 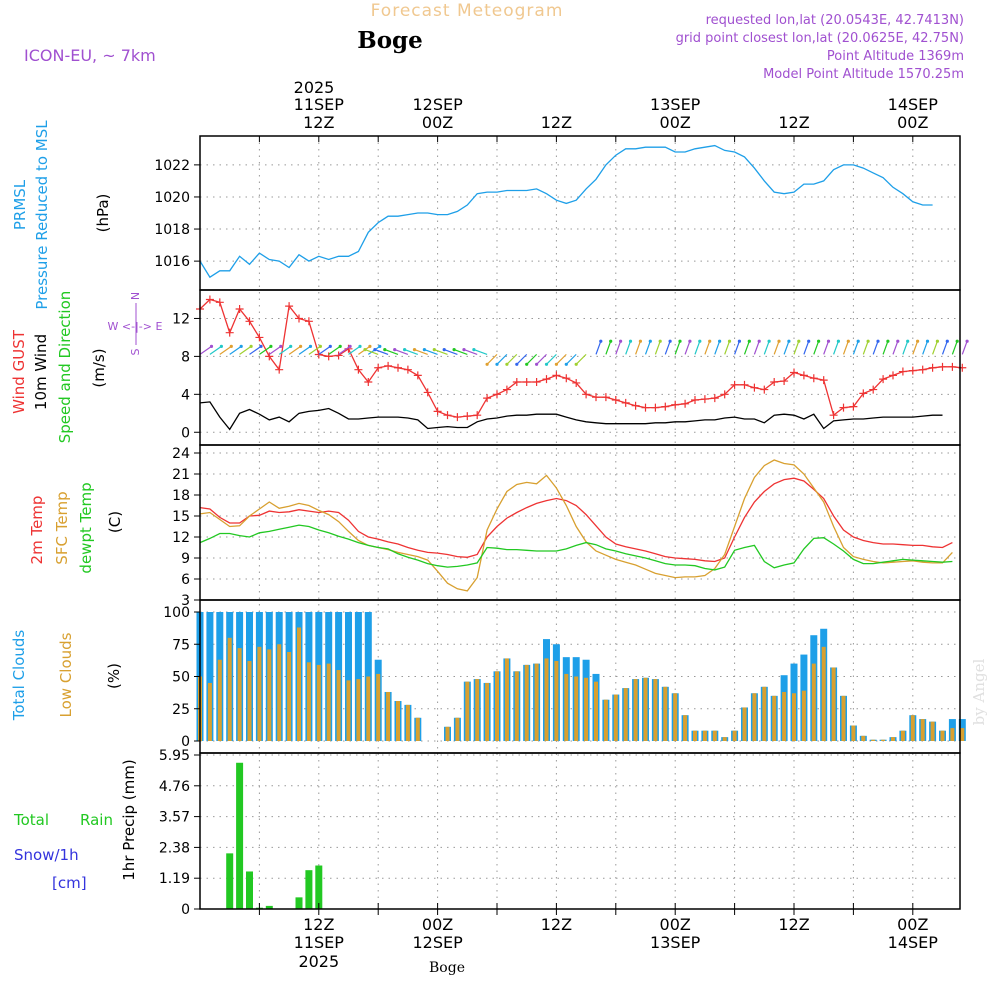 I want to click on total-clouds-label: Total Clouds, so click(x=19, y=676).